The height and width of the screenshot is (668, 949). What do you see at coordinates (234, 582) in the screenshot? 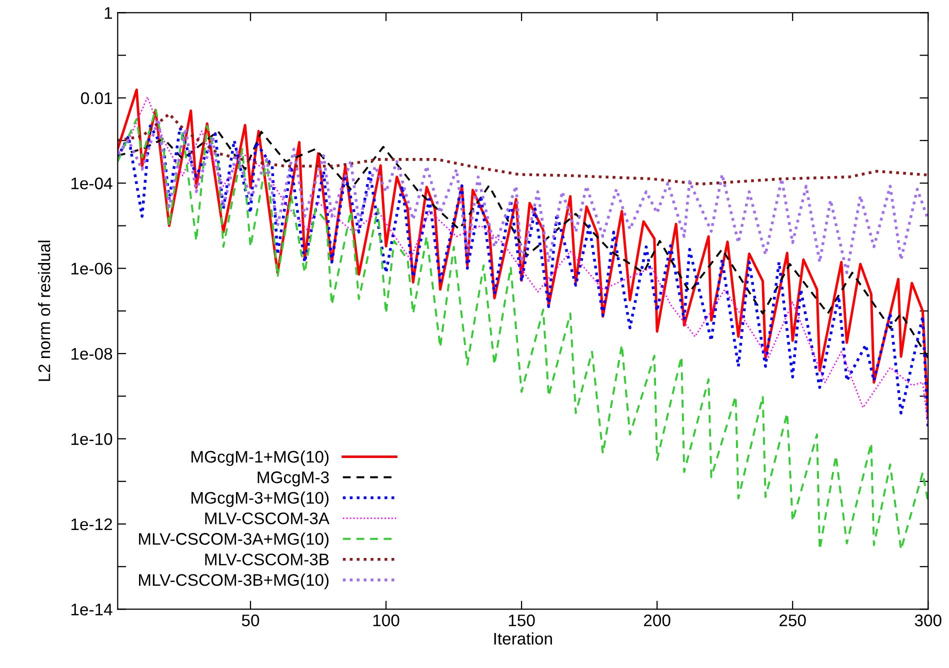
I see `legend-label: MLV-CSCOM-3B+MG(10)` at bounding box center [234, 582].